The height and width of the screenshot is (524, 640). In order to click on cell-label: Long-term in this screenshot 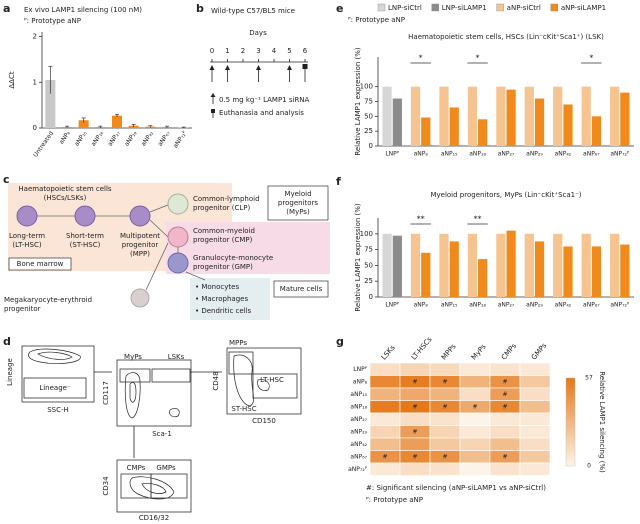, I will do `click(27, 236)`.